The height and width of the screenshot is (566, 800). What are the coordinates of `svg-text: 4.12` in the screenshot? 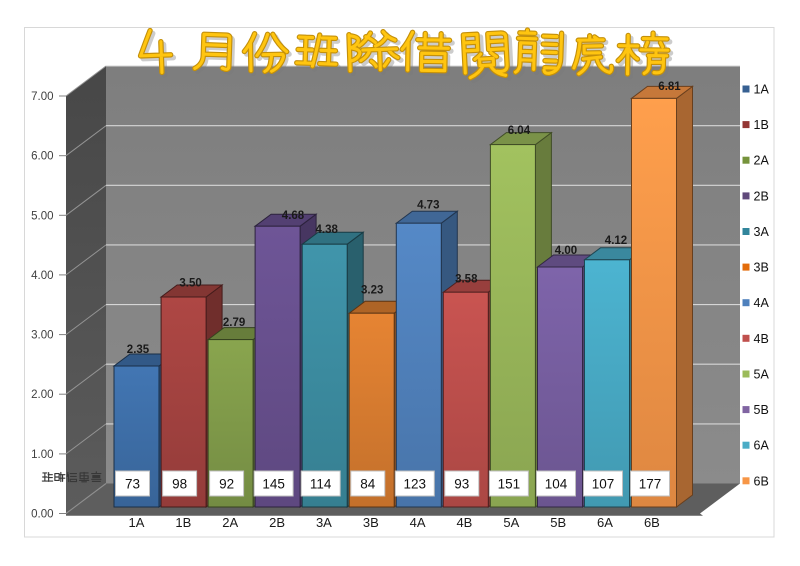 It's located at (616, 241).